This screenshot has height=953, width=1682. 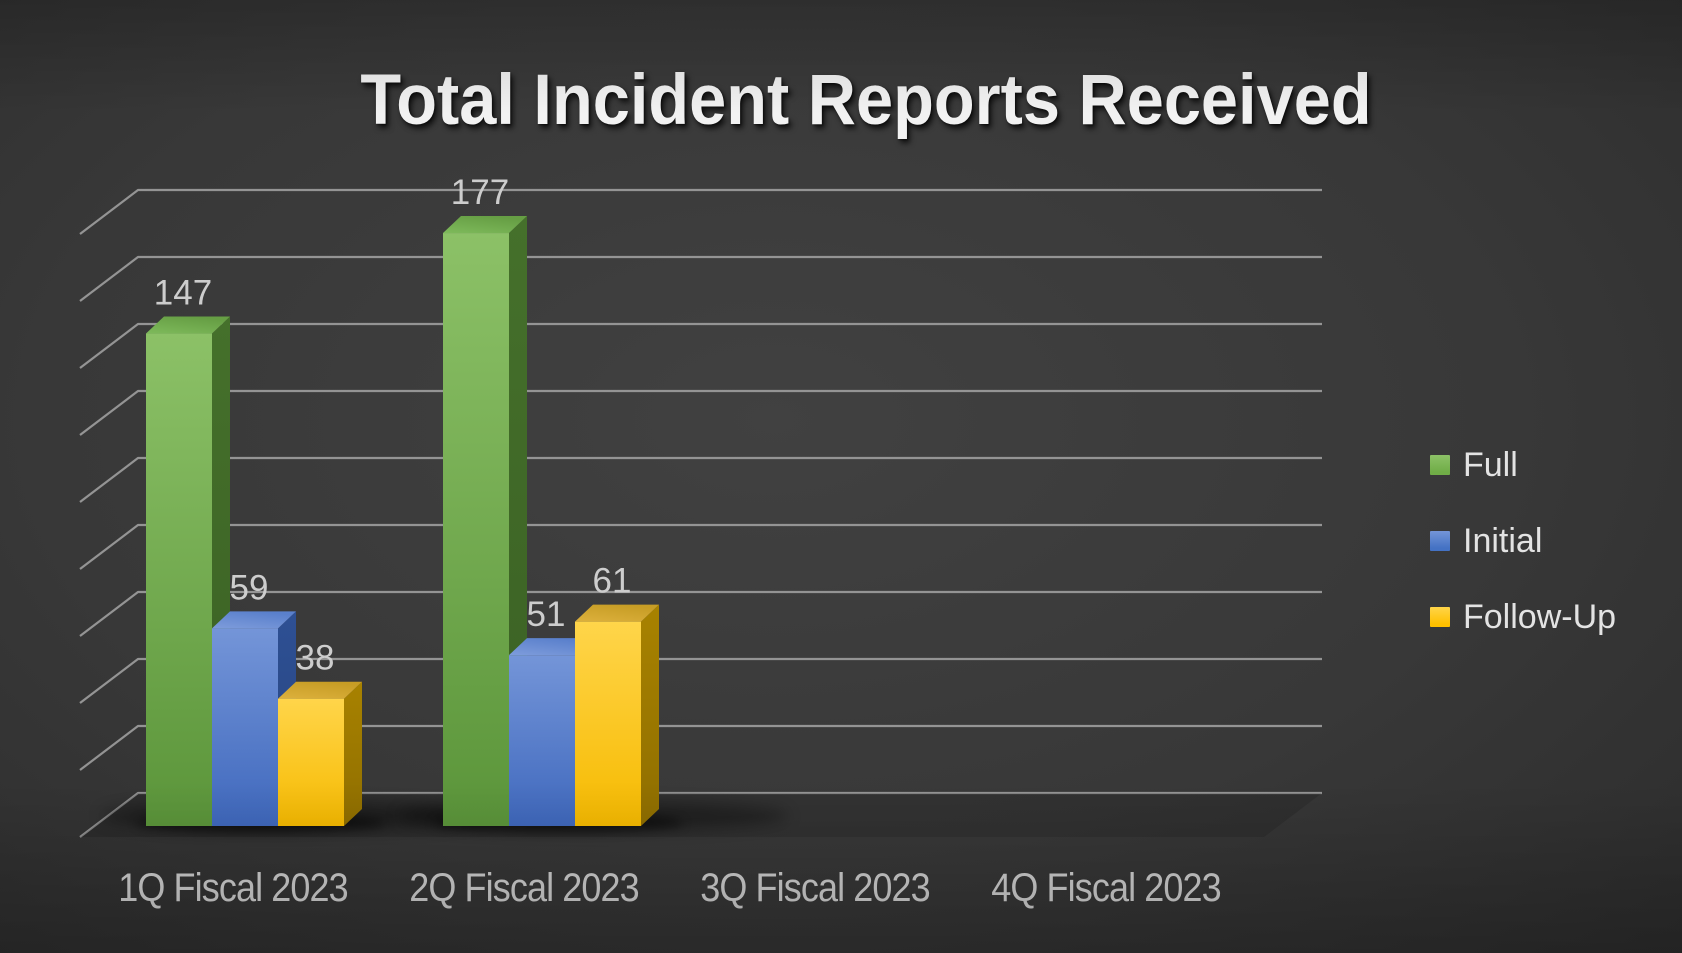 I want to click on legend-label-initial: Initial, so click(x=1503, y=541).